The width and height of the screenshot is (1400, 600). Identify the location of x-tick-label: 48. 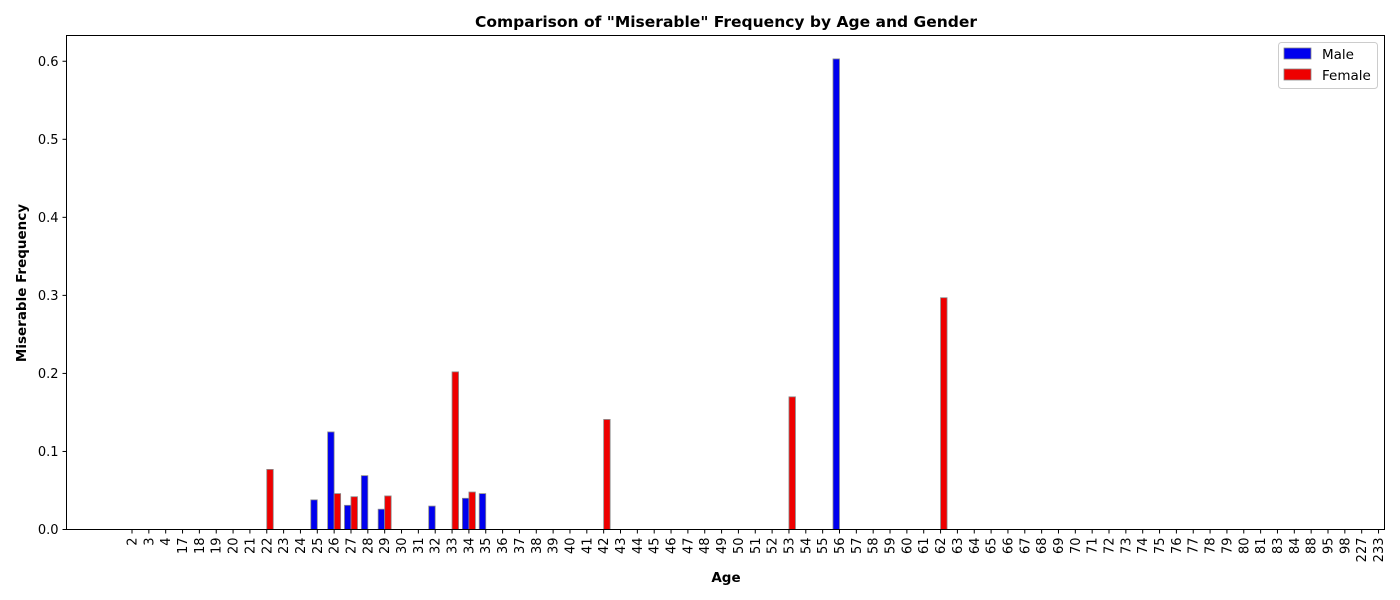
(705, 546).